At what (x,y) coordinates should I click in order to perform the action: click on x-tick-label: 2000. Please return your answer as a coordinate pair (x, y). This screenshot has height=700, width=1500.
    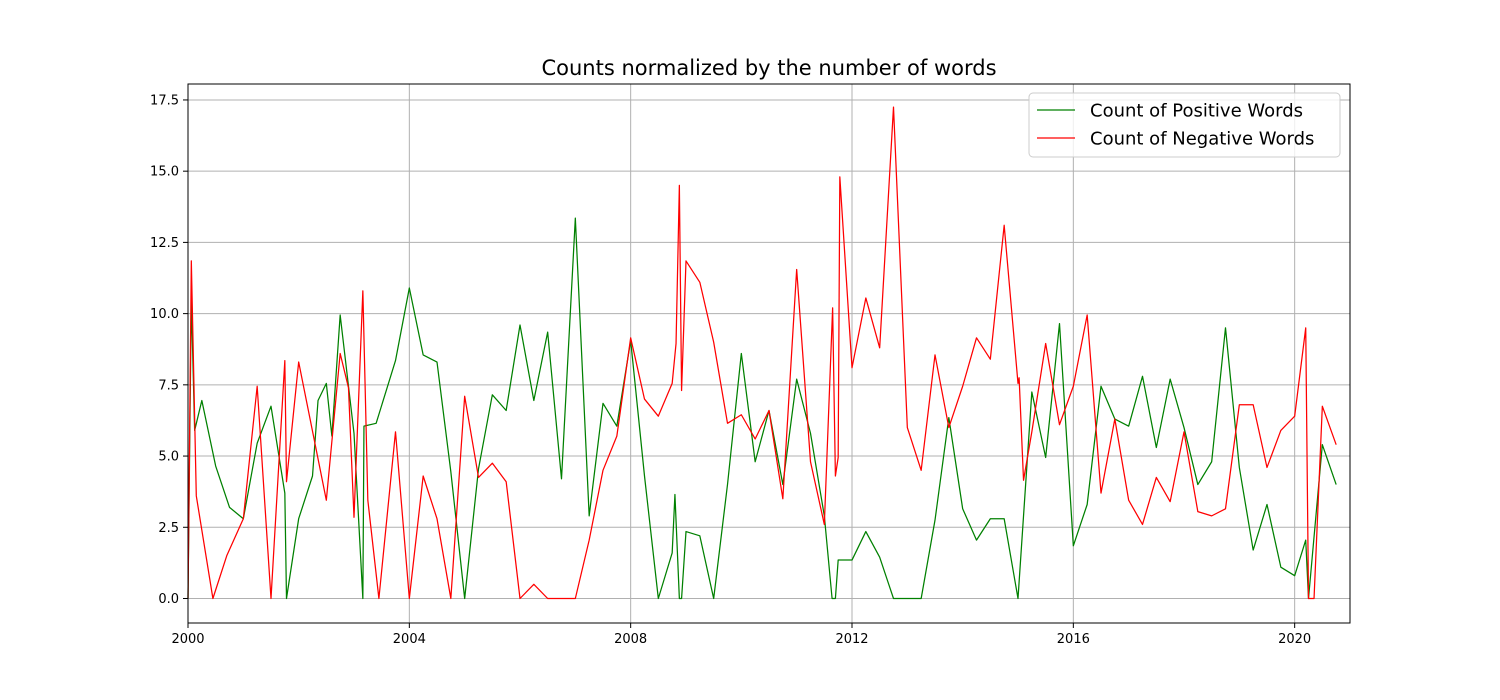
    Looking at the image, I should click on (187, 639).